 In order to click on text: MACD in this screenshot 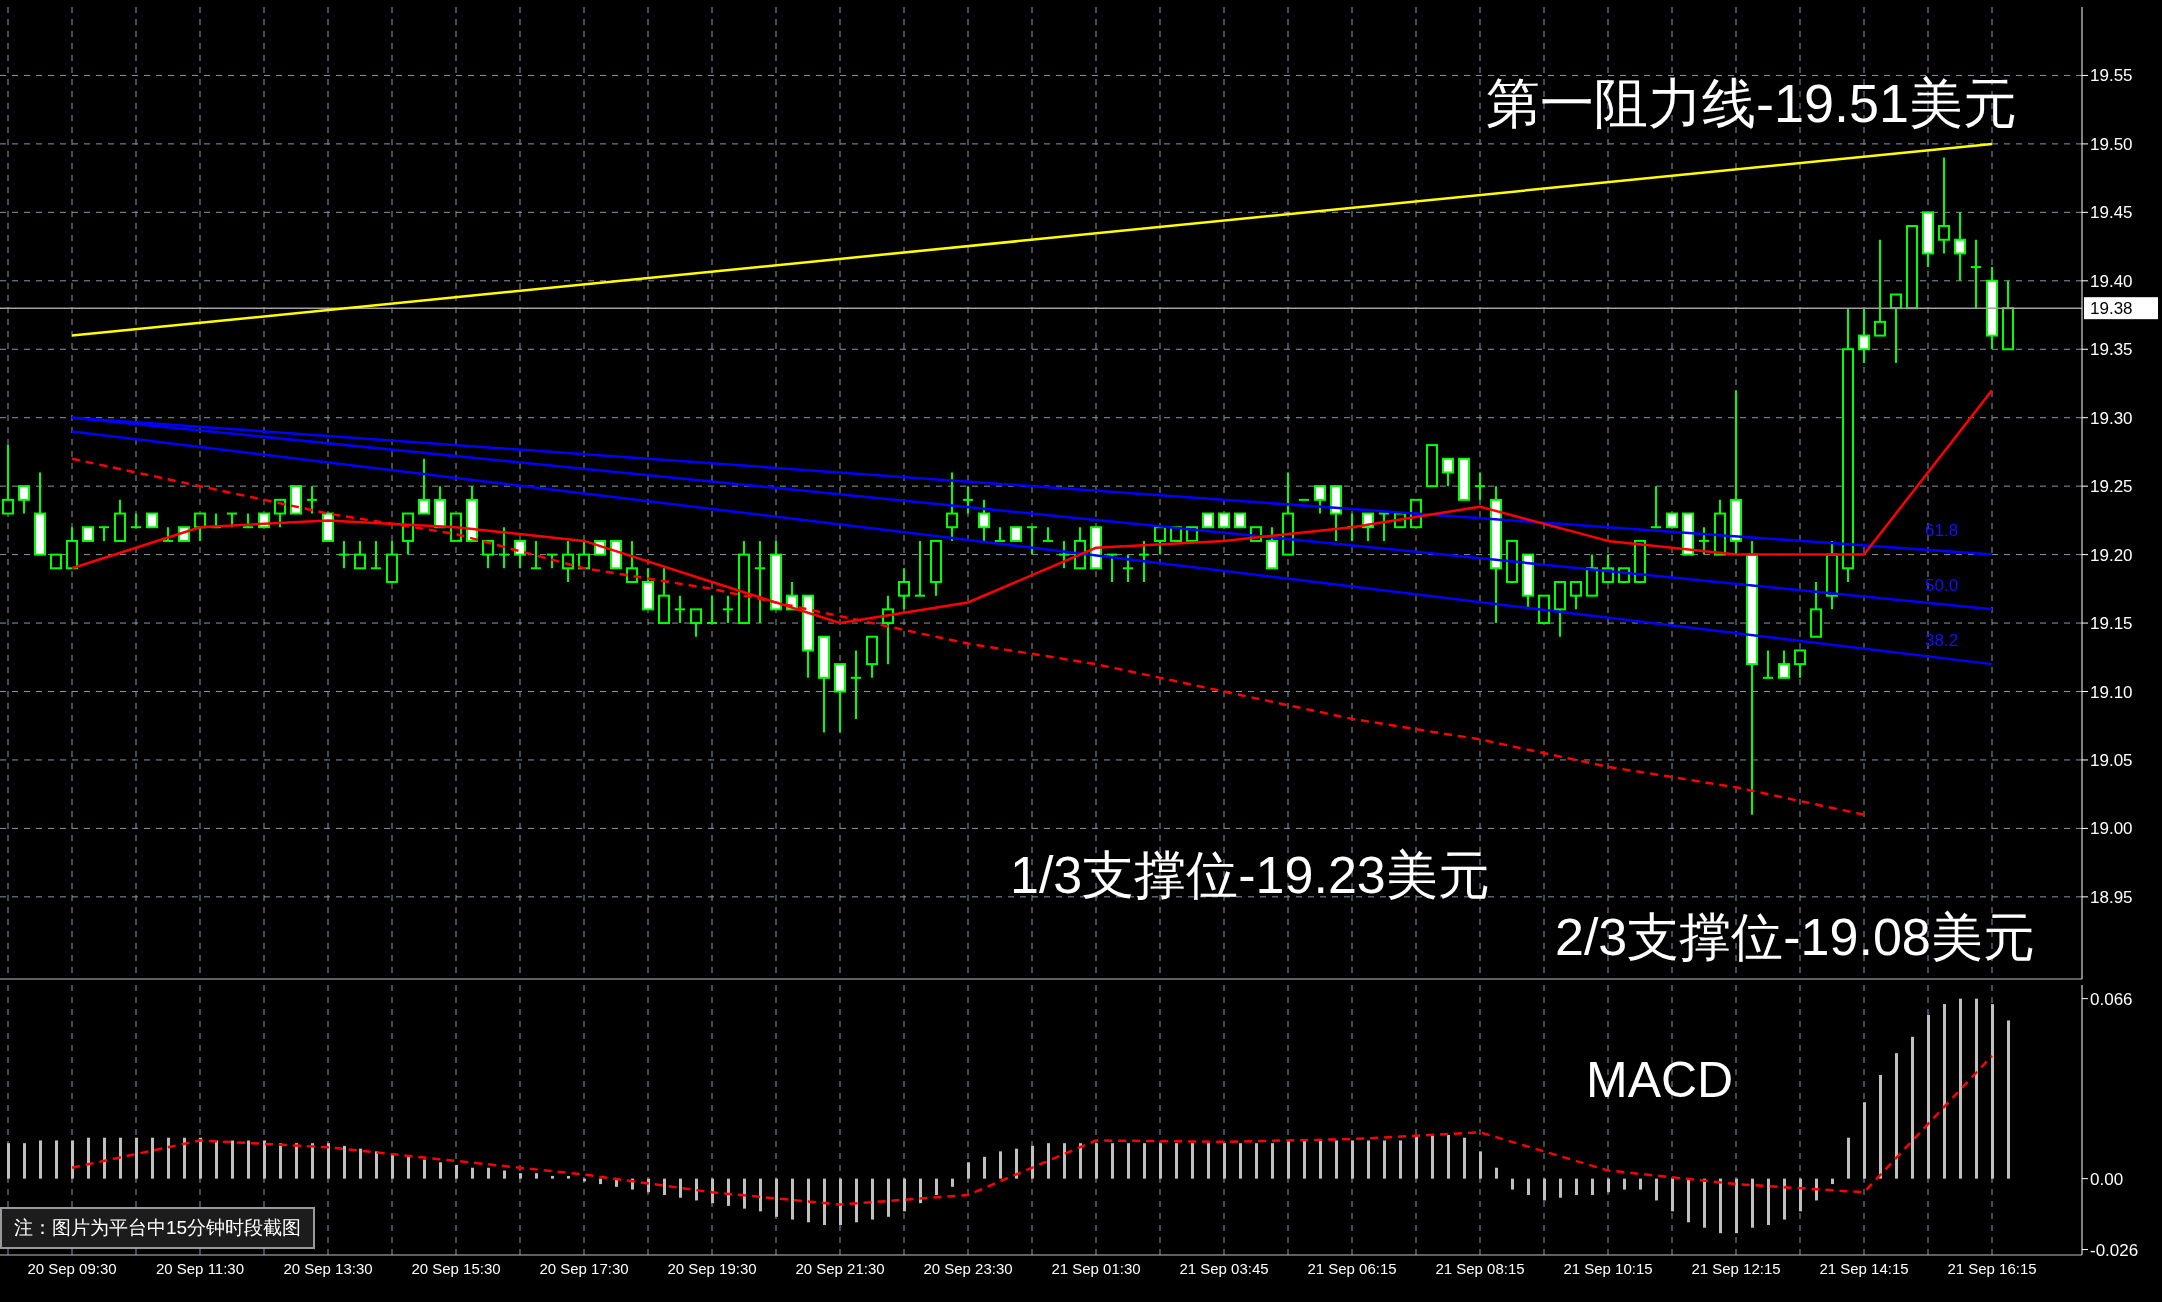, I will do `click(1660, 1080)`.